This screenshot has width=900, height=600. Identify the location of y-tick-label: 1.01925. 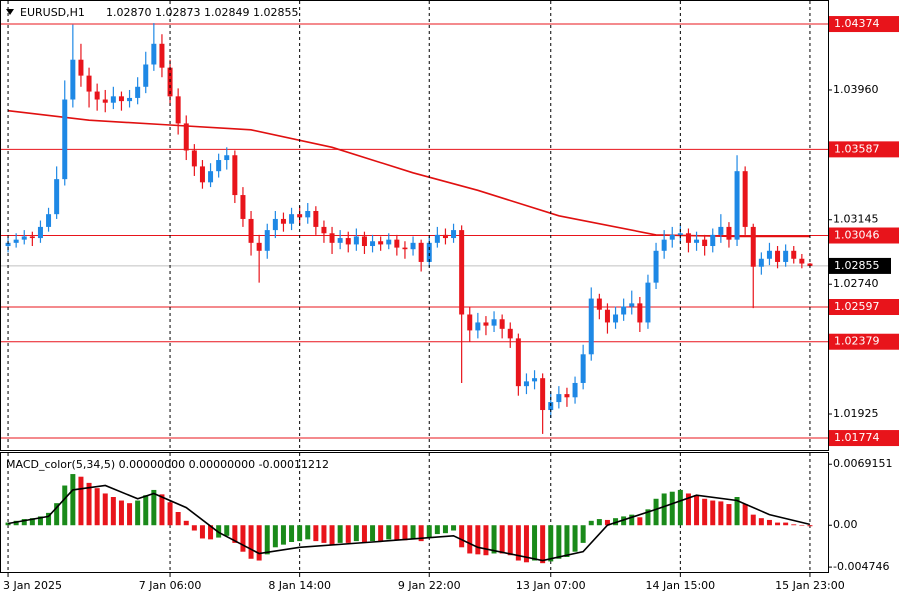
(856, 413).